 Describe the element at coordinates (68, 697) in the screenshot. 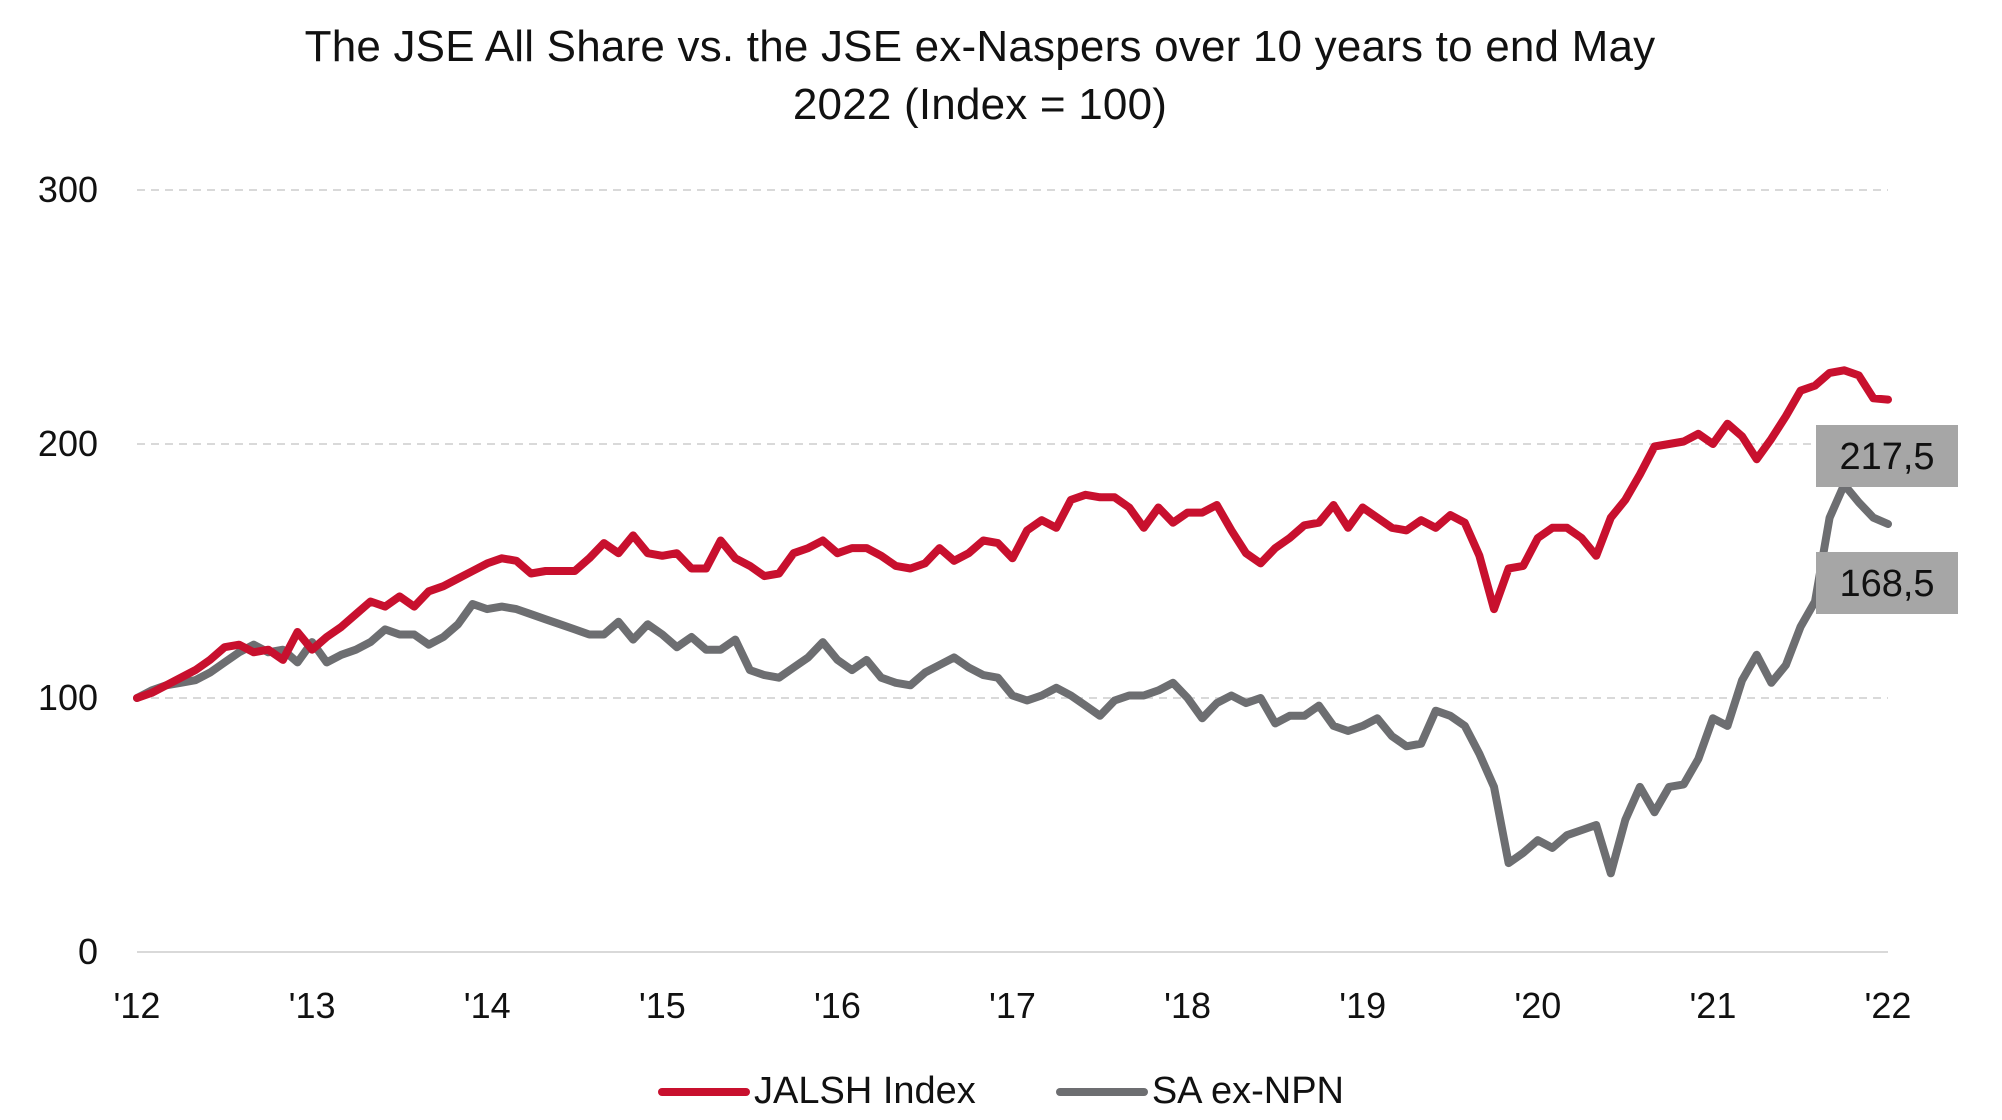

I see `y-tick-label: 100` at that location.